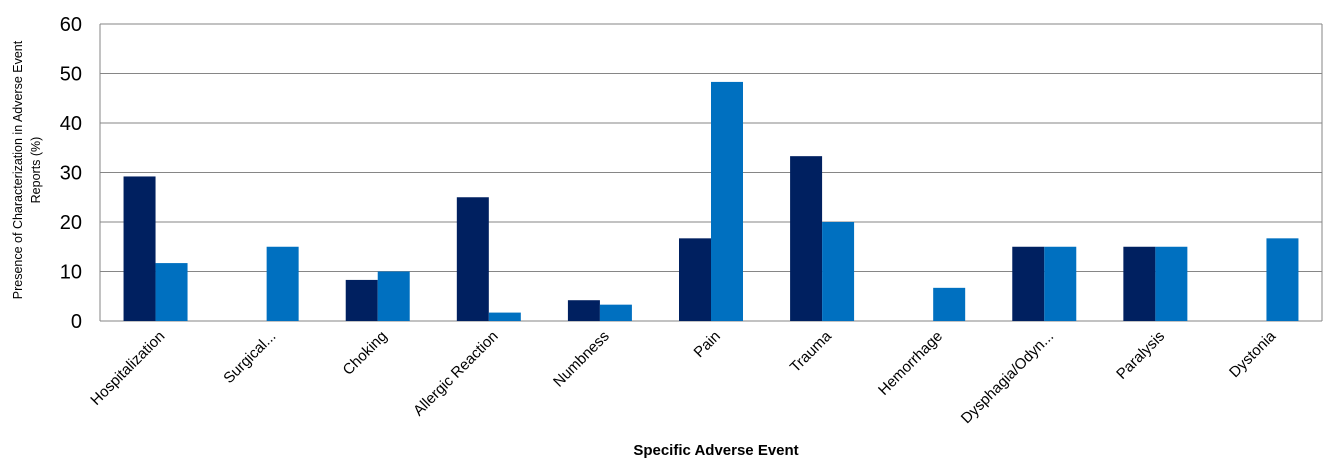 Image resolution: width=1331 pixels, height=459 pixels. I want to click on y-tick-label: 20, so click(71, 223).